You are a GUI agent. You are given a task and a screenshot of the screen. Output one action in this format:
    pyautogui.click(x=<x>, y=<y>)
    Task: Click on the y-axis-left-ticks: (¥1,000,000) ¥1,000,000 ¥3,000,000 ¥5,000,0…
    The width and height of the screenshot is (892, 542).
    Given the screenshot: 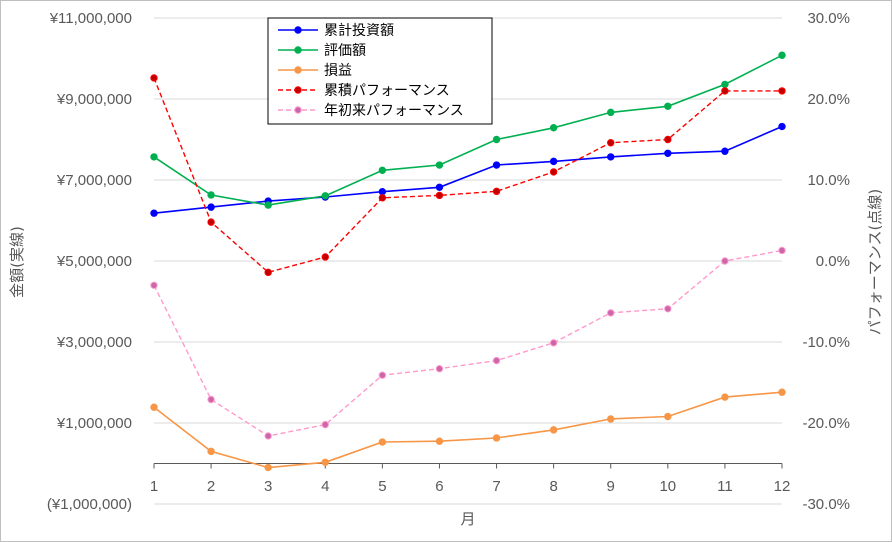 What is the action you would take?
    pyautogui.click(x=89, y=261)
    